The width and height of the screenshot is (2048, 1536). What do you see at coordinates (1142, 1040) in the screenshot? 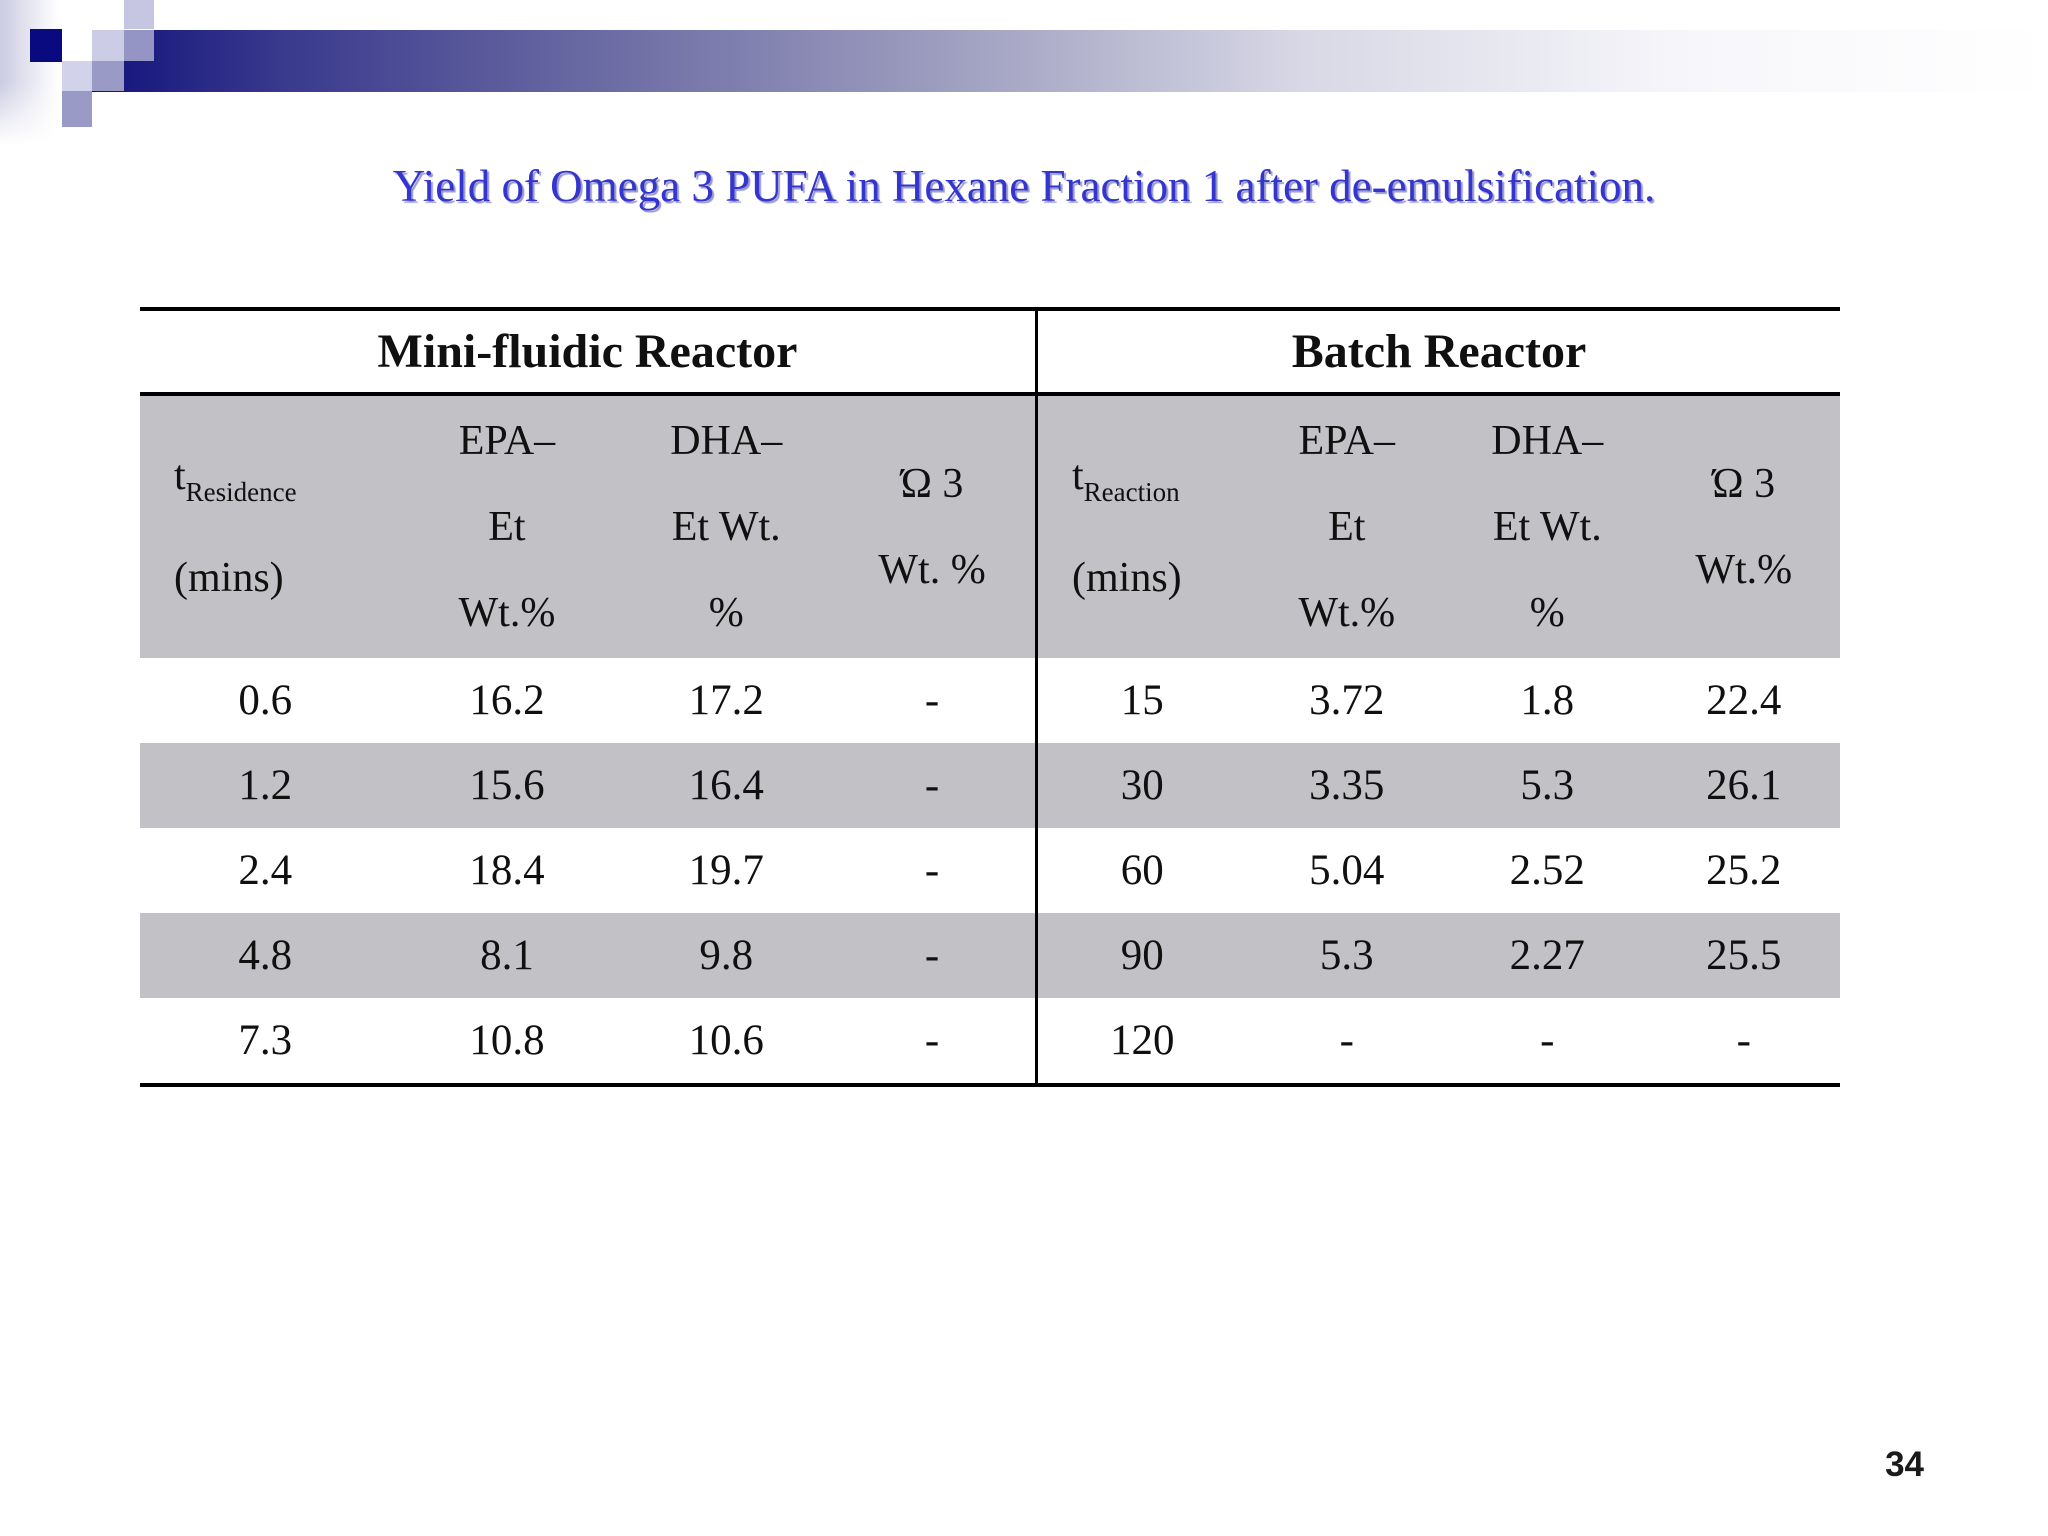
I see `table-cell: 120` at bounding box center [1142, 1040].